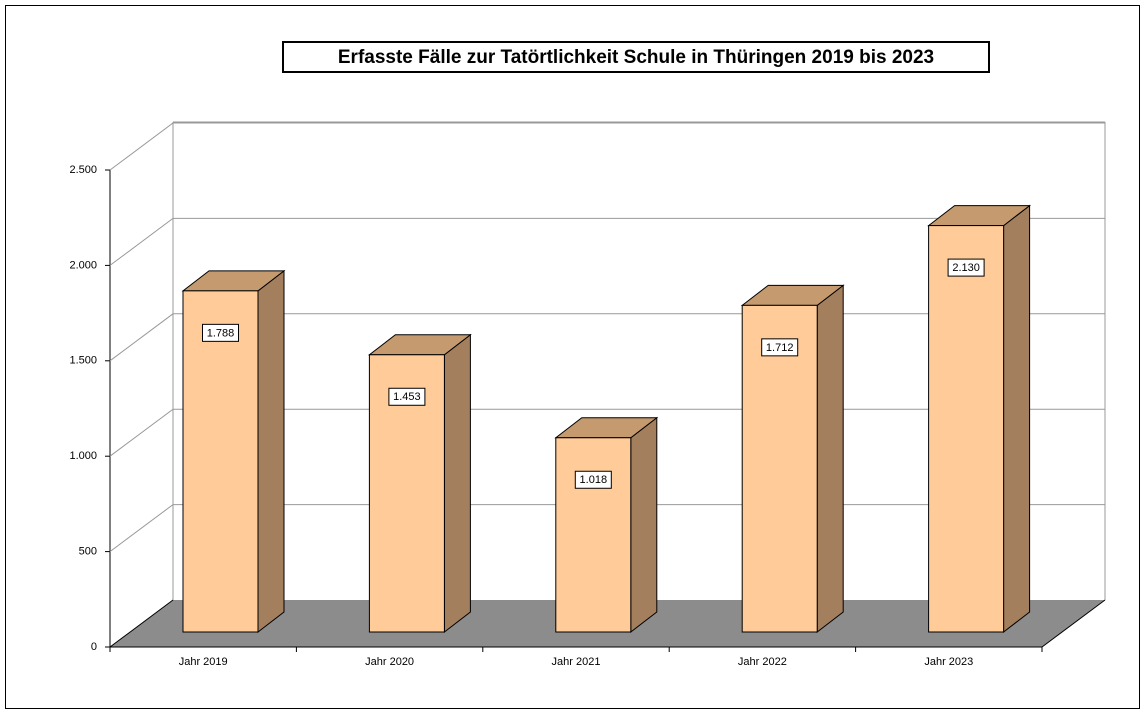  I want to click on x-tick-label: Jahr 2023, so click(948, 662).